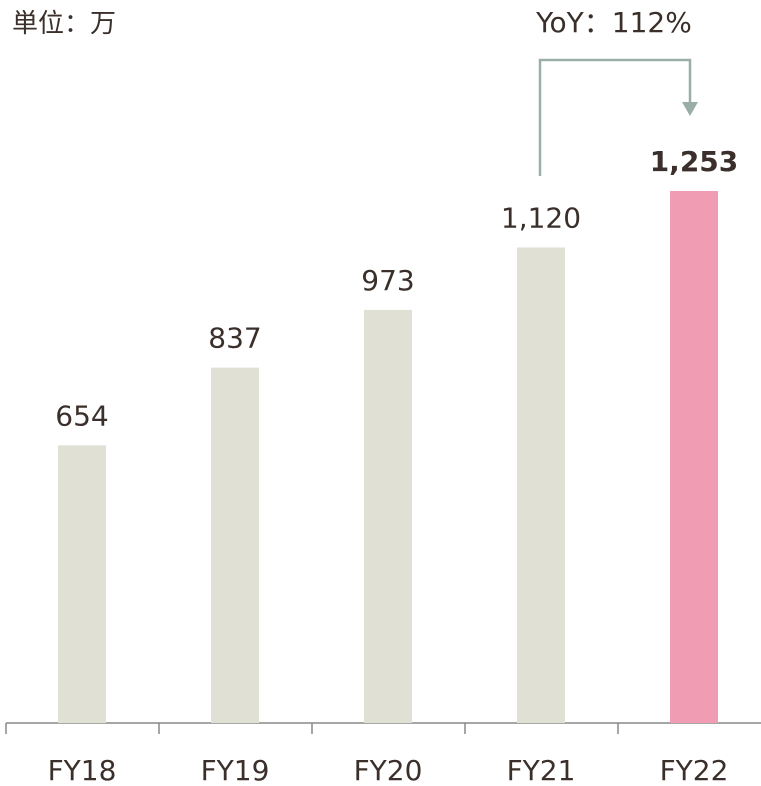 The height and width of the screenshot is (786, 761). Describe the element at coordinates (235, 770) in the screenshot. I see `x-tick-label: FY19` at that location.